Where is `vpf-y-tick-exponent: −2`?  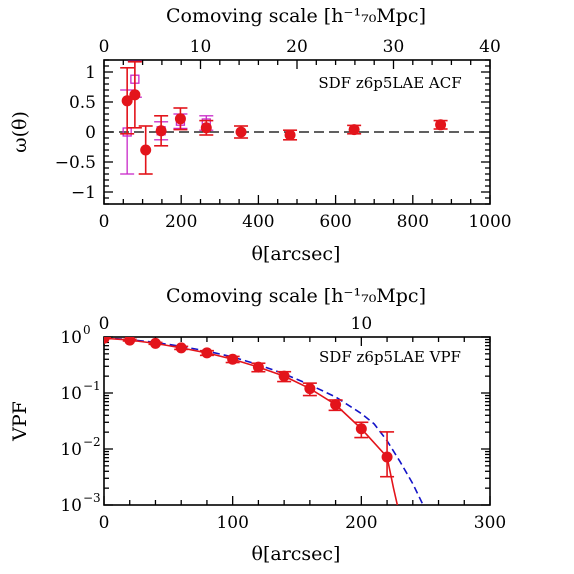
vpf-y-tick-exponent: −2 is located at coordinates (92, 442).